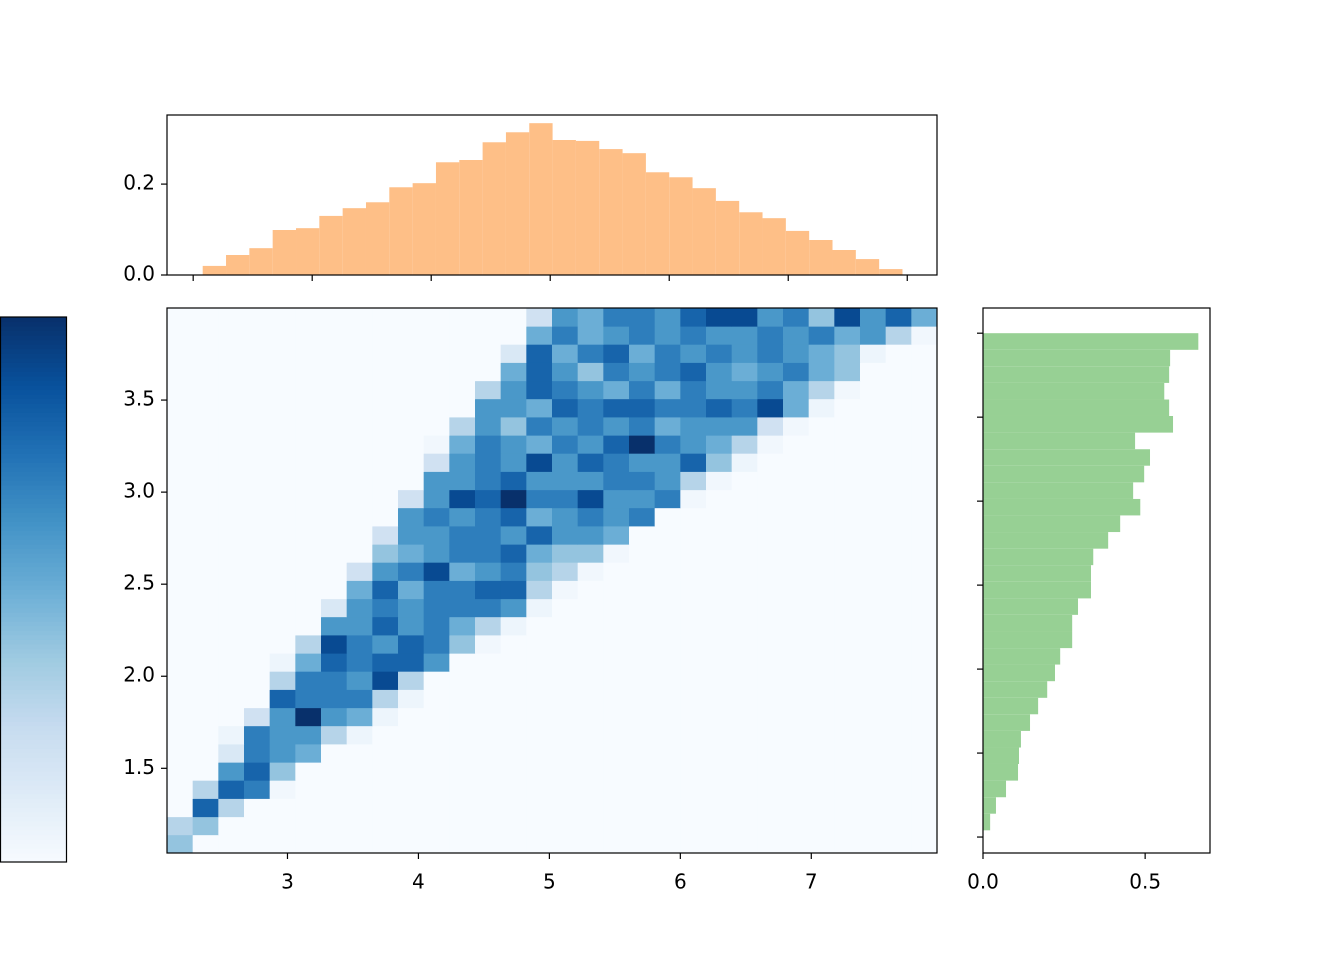 The width and height of the screenshot is (1344, 960). What do you see at coordinates (983, 882) in the screenshot?
I see `x-tick-label: 0.0` at bounding box center [983, 882].